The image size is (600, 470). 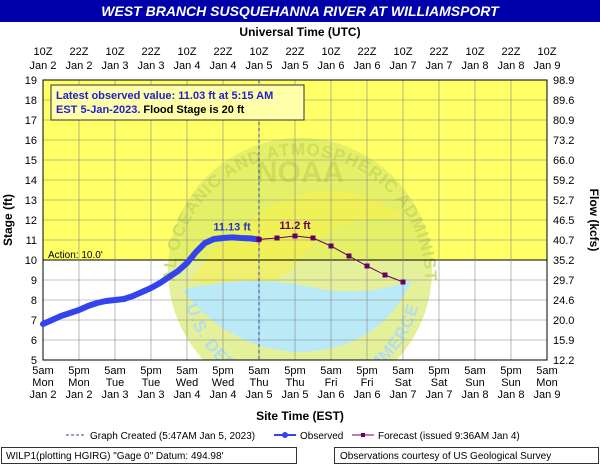 What do you see at coordinates (115, 383) in the screenshot?
I see `est-tick-label: Tue` at bounding box center [115, 383].